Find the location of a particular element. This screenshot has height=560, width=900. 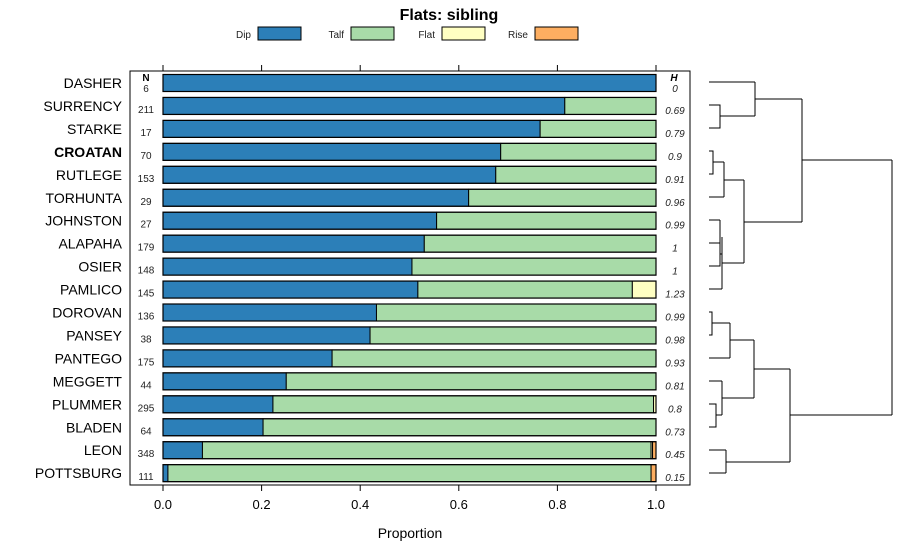

h-value: 0.99 is located at coordinates (675, 318).